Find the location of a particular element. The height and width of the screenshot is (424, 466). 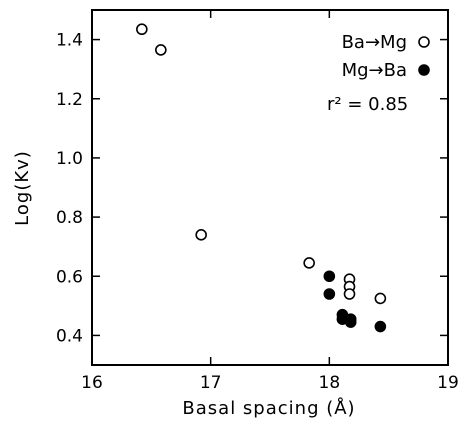

legend: Ba→Mg Mg→Ba r² = 0.85 is located at coordinates (378, 73).